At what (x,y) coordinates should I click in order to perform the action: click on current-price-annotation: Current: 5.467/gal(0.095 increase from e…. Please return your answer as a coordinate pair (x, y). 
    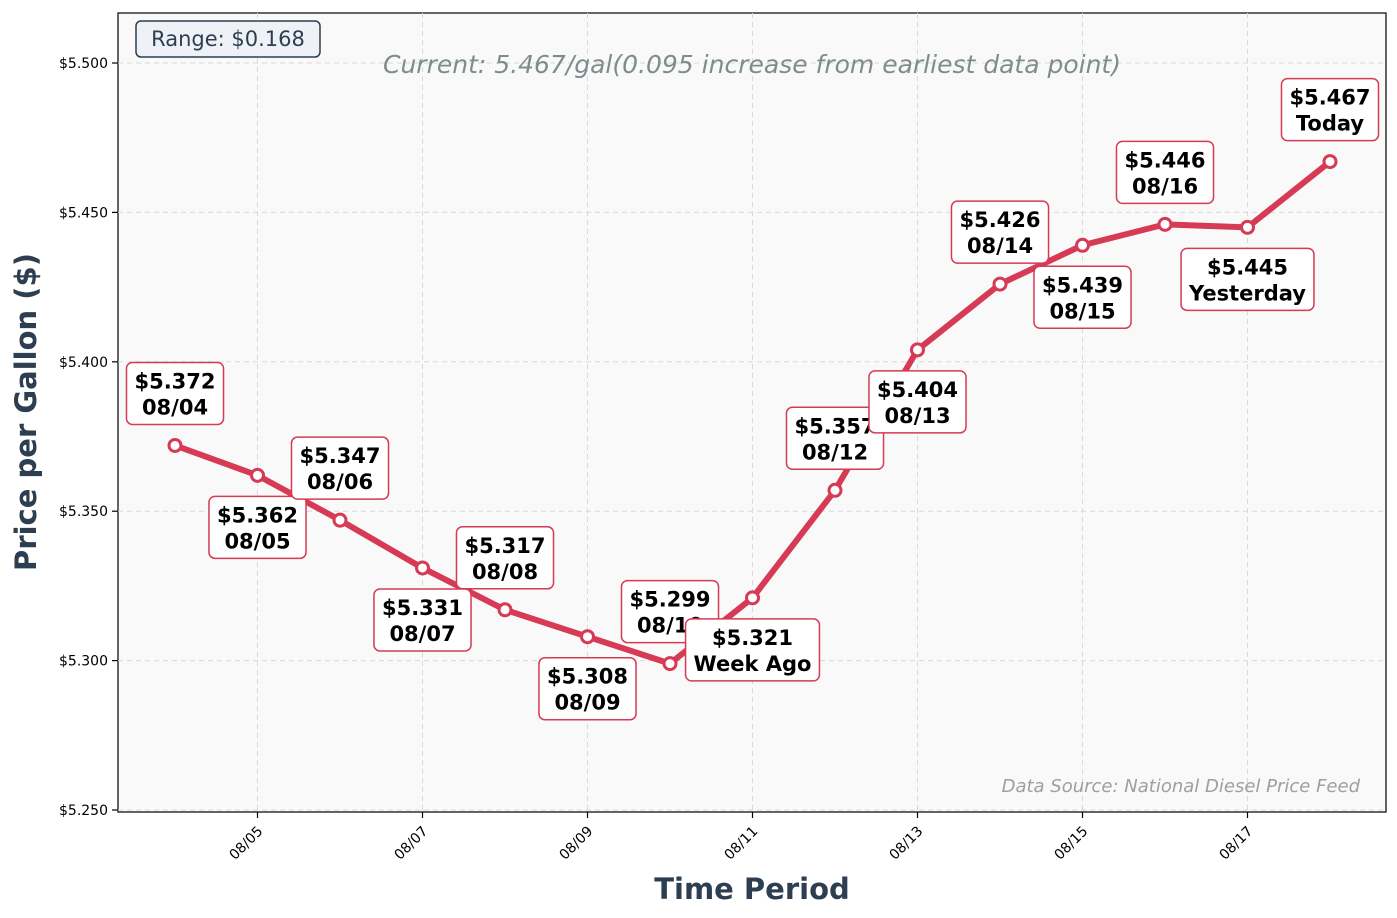
    Looking at the image, I should click on (752, 64).